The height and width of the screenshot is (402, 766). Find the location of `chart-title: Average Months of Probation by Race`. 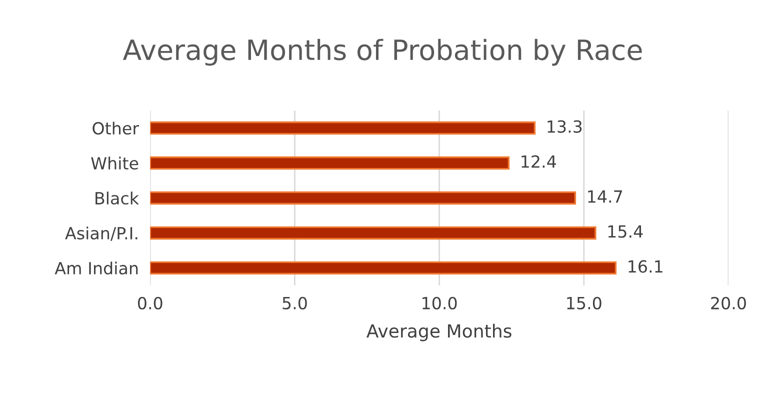

chart-title: Average Months of Probation by Race is located at coordinates (382, 52).